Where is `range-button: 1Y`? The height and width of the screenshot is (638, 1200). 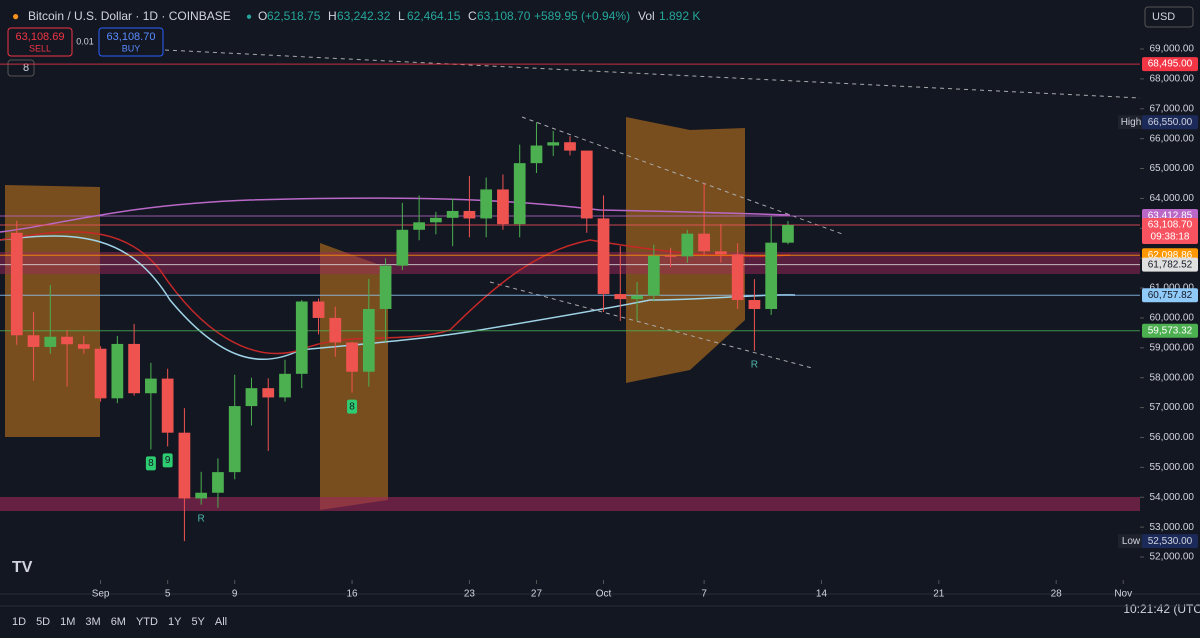 range-button: 1Y is located at coordinates (175, 622).